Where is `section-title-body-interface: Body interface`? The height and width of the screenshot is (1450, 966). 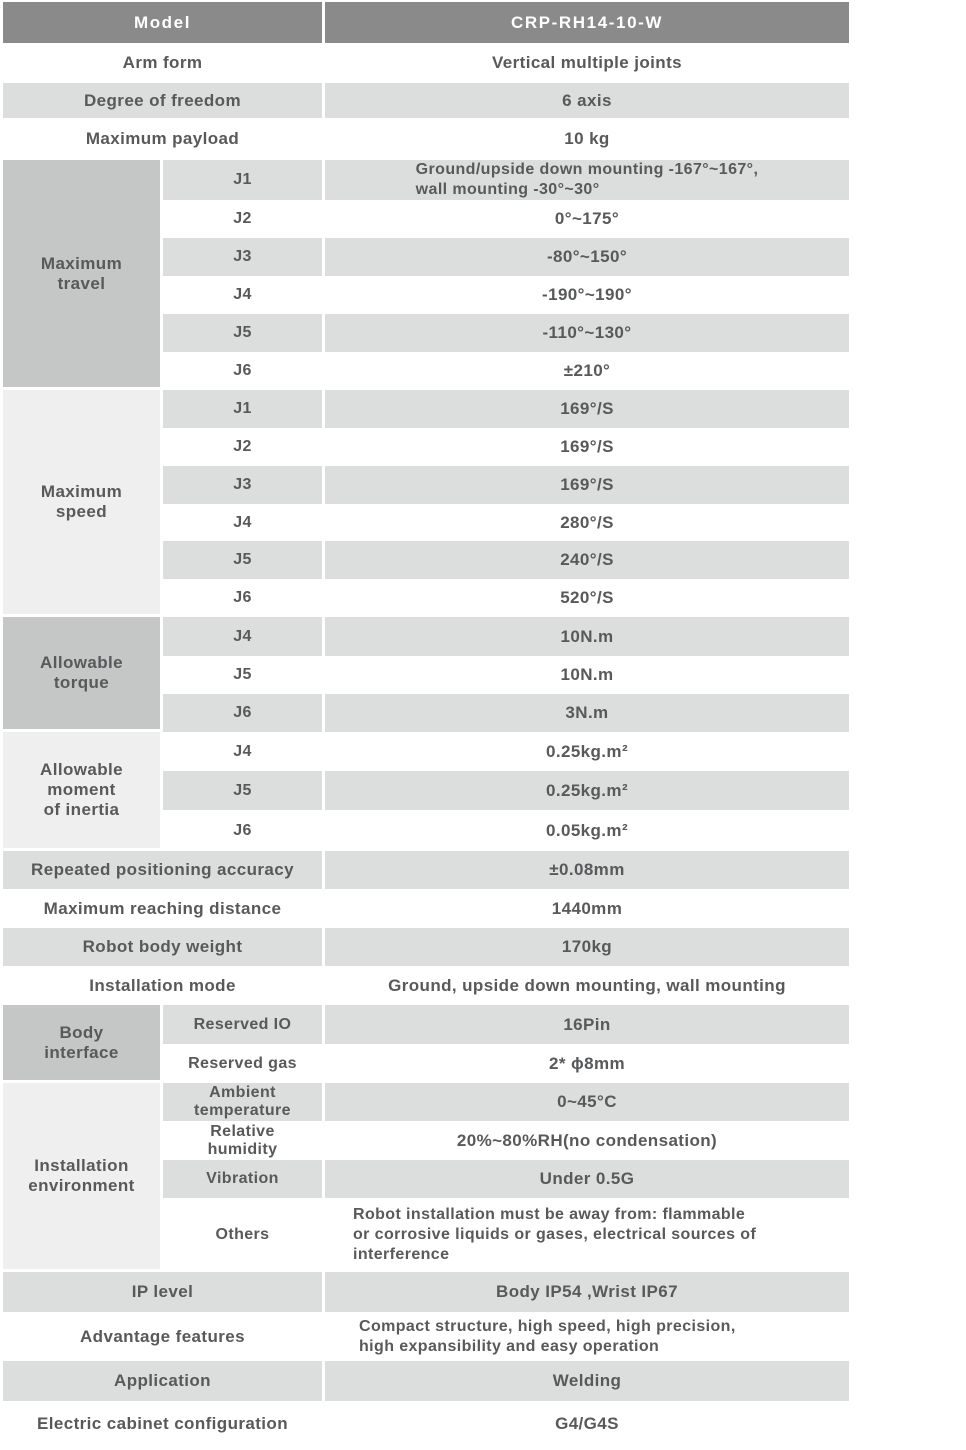
section-title-body-interface: Body interface is located at coordinates (81, 1044).